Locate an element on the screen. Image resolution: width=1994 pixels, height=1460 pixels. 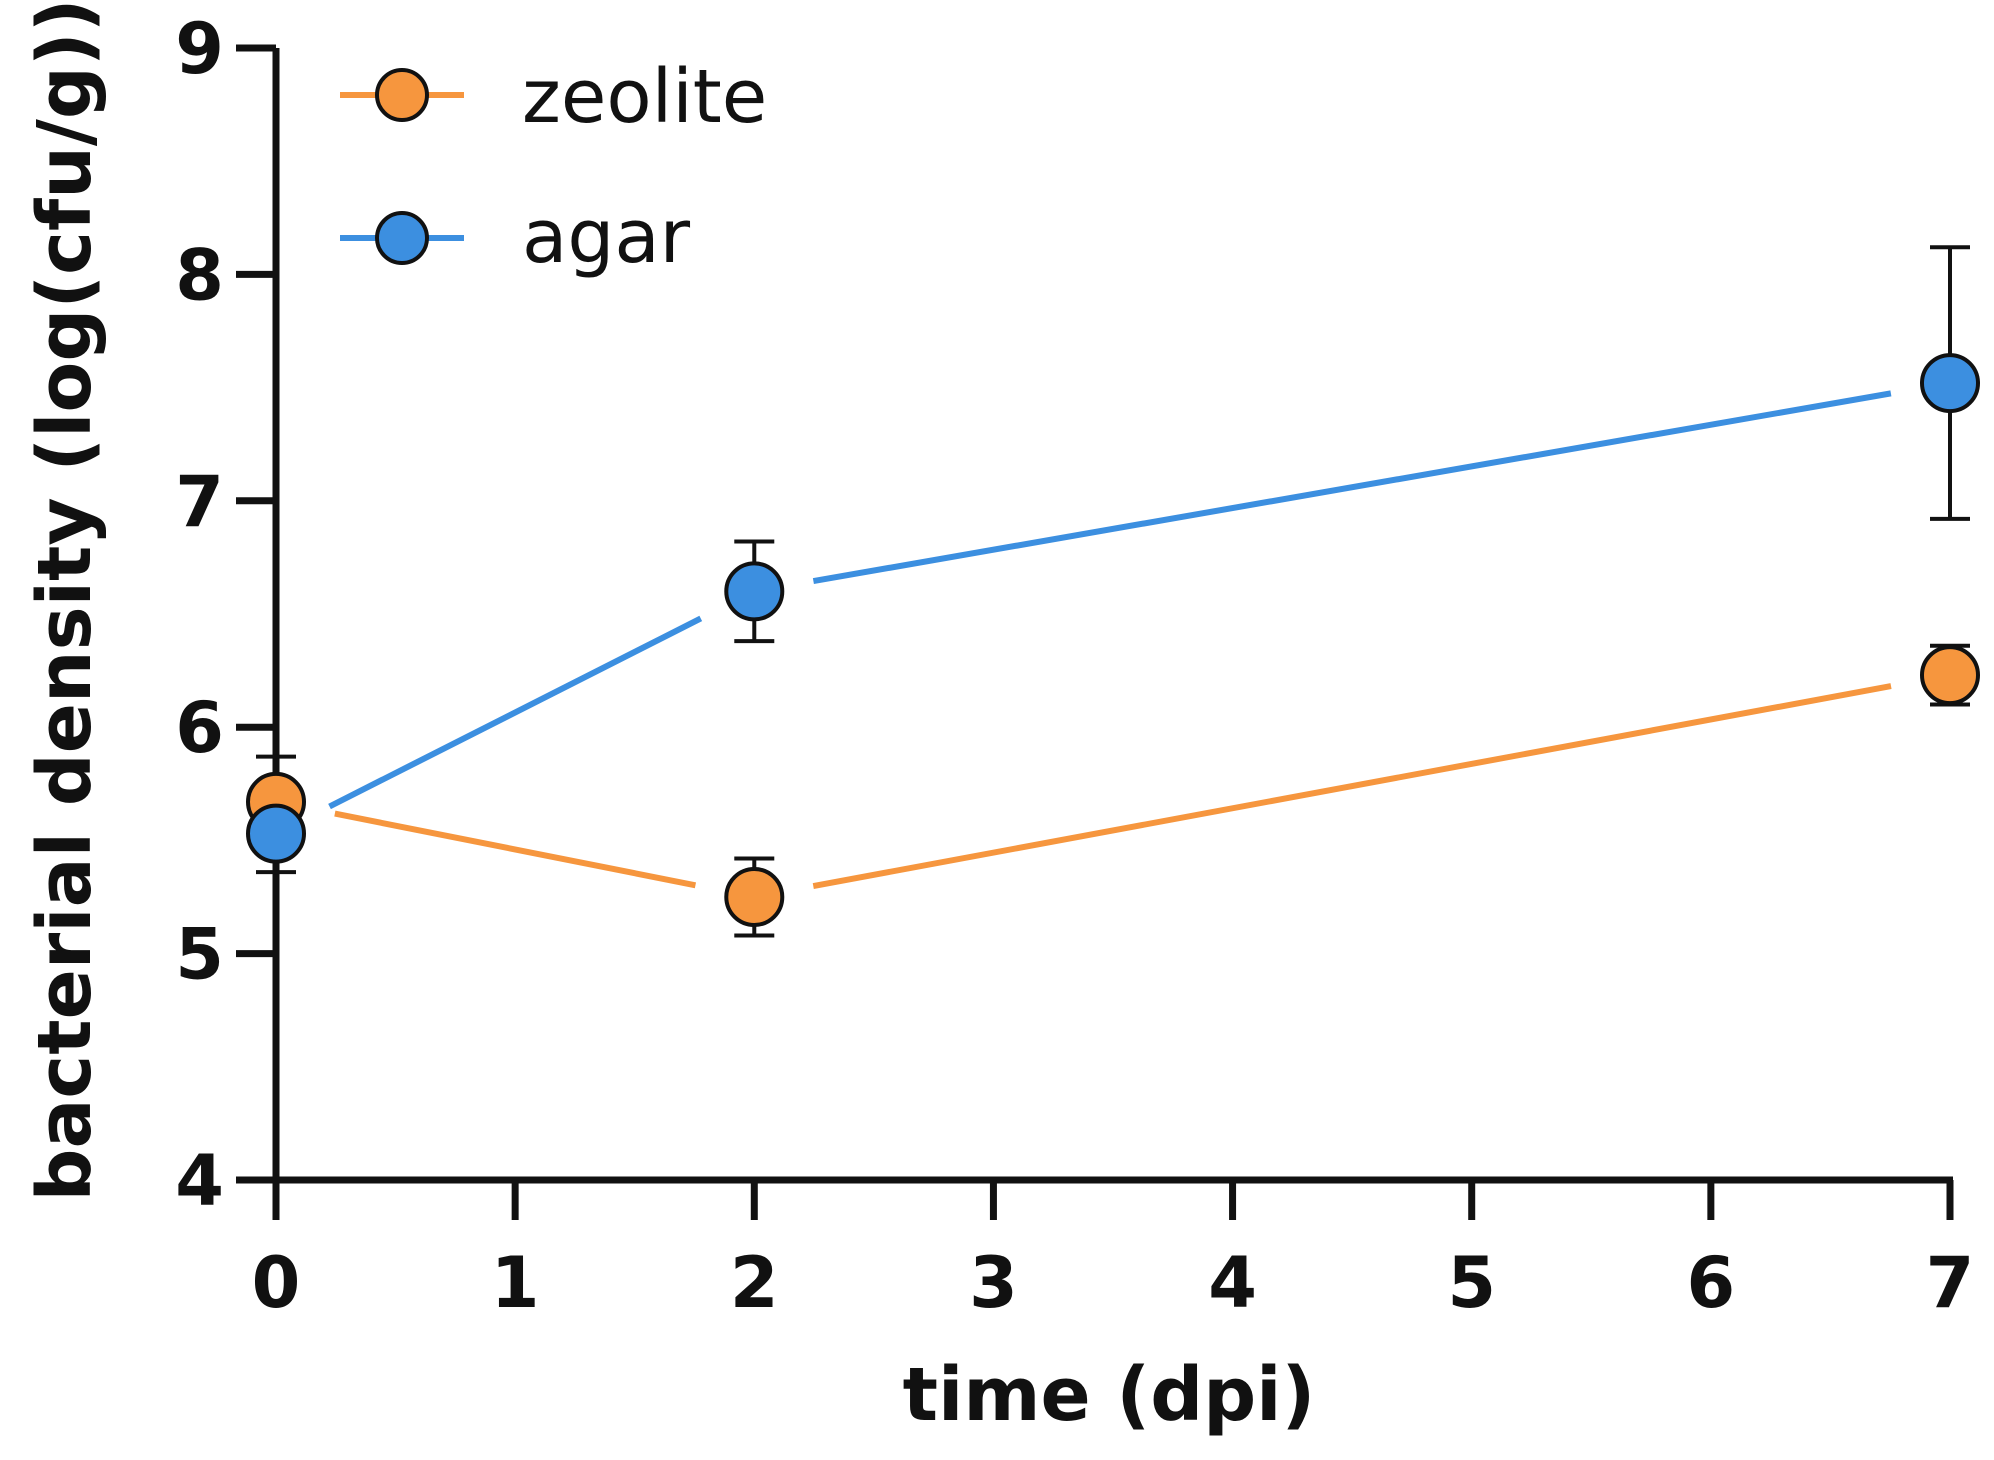
x-tick-label: 0 is located at coordinates (276, 1283).